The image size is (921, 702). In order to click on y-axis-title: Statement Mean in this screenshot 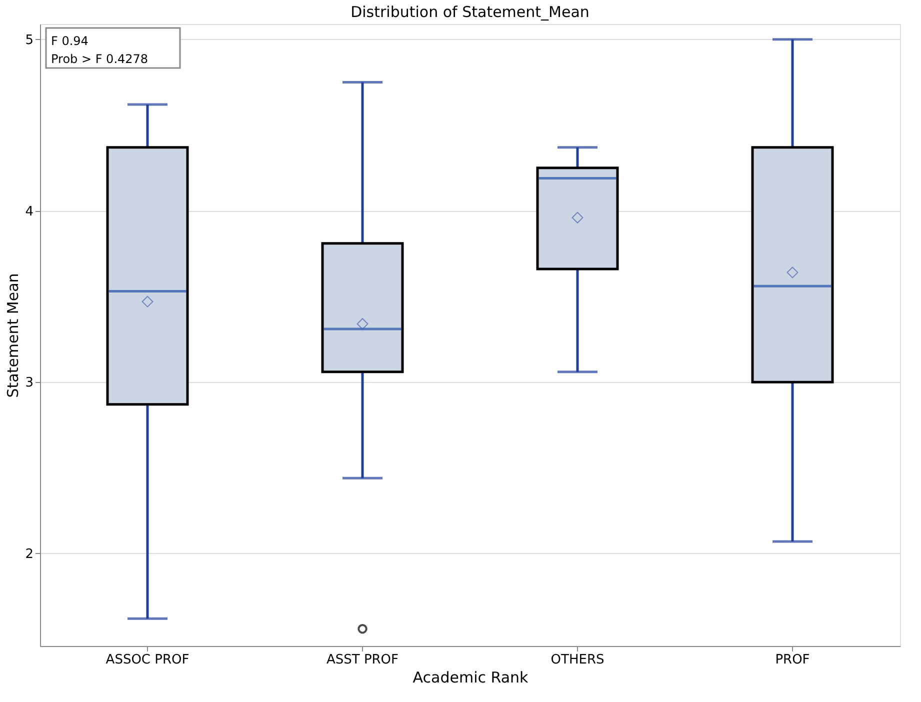, I will do `click(13, 335)`.